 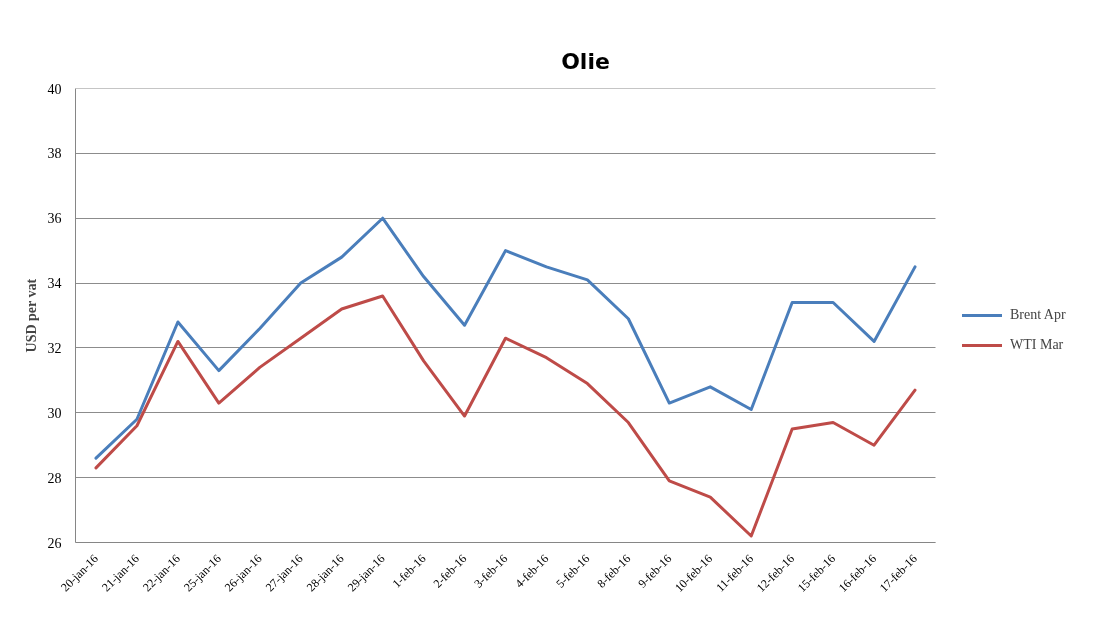 What do you see at coordinates (54, 478) in the screenshot?
I see `y-tick-label: 28` at bounding box center [54, 478].